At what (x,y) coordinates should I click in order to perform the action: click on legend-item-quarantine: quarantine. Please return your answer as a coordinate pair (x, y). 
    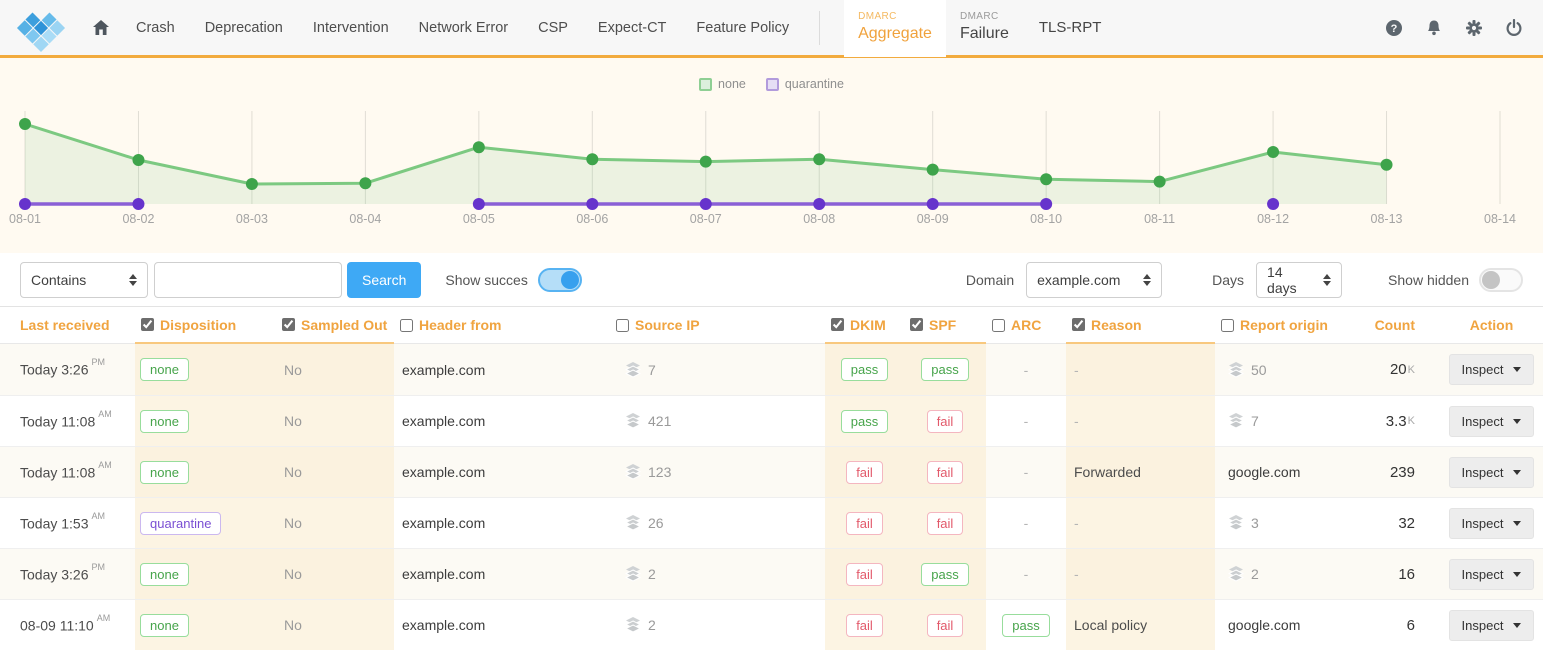
    Looking at the image, I should click on (804, 84).